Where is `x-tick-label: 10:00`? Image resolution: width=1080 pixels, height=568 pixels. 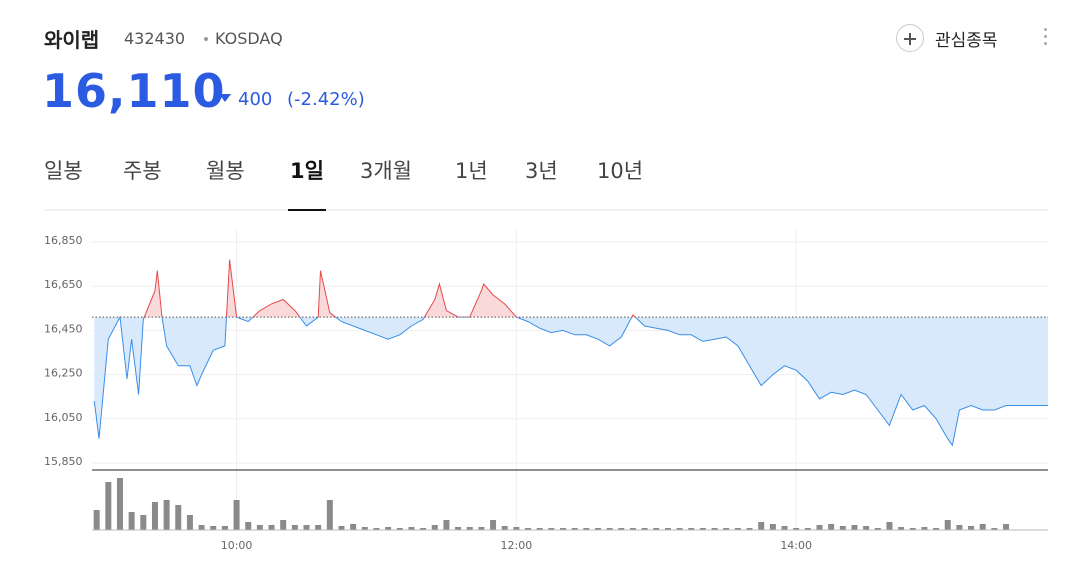 x-tick-label: 10:00 is located at coordinates (237, 545).